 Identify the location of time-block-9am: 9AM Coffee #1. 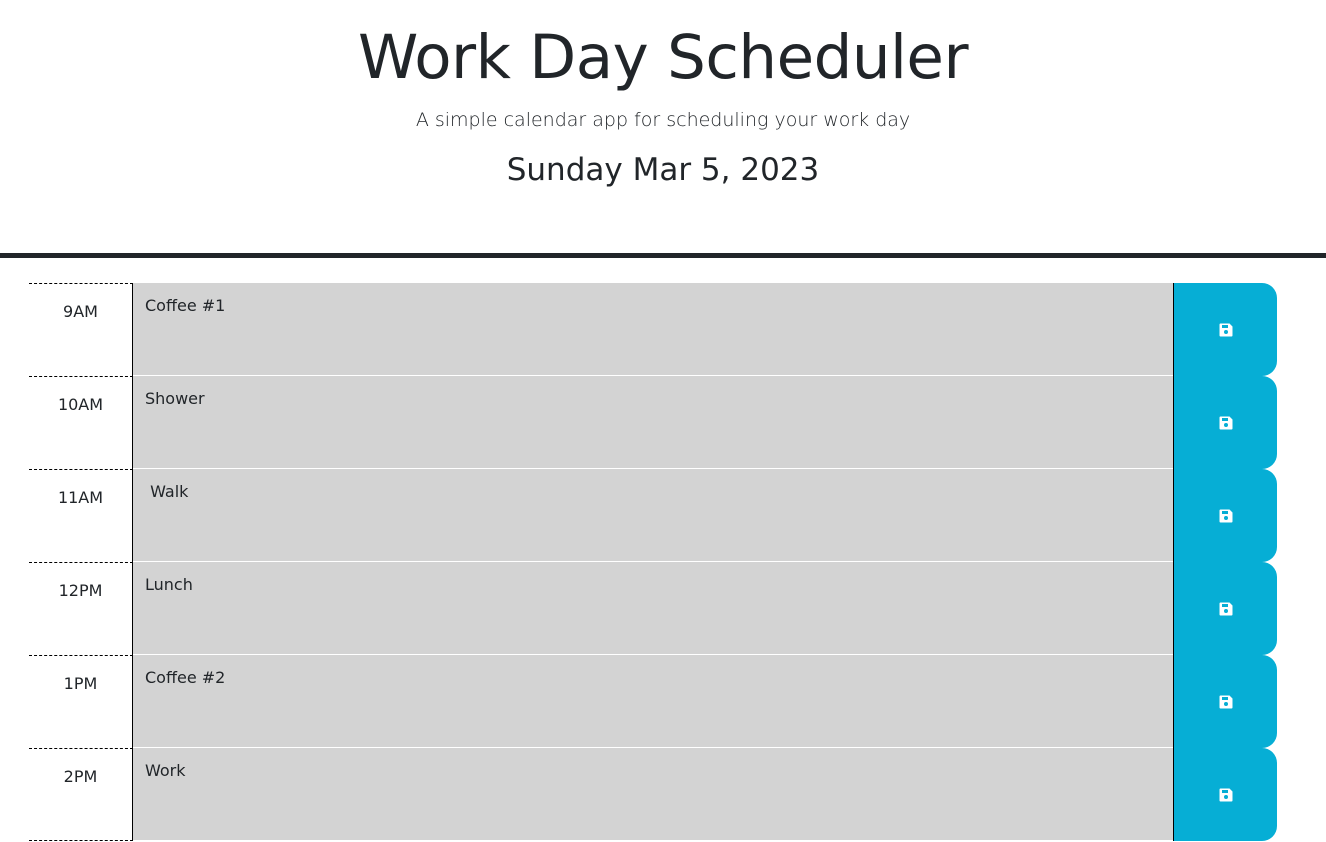
(653, 329).